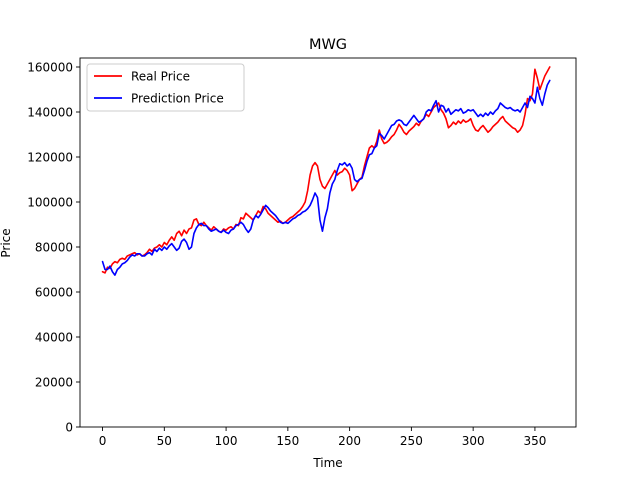  I want to click on legend-box, so click(165, 87).